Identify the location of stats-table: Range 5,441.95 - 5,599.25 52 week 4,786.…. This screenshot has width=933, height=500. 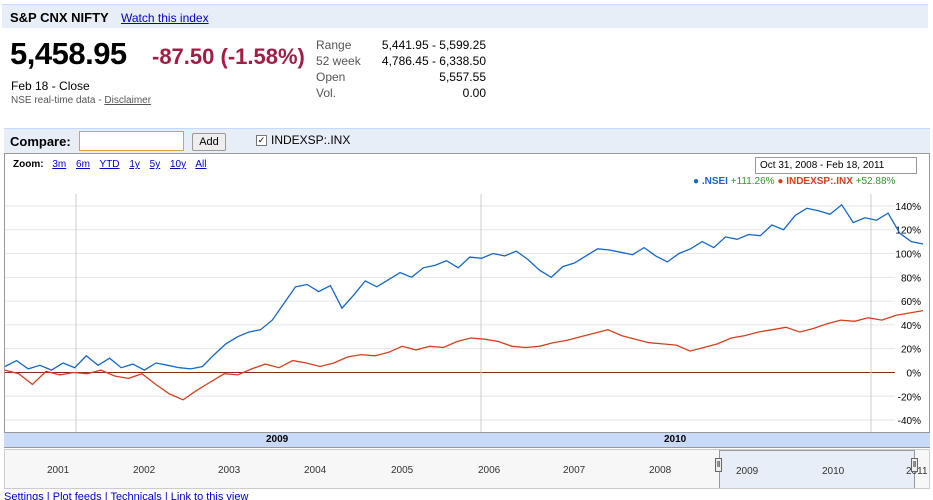
(401, 70).